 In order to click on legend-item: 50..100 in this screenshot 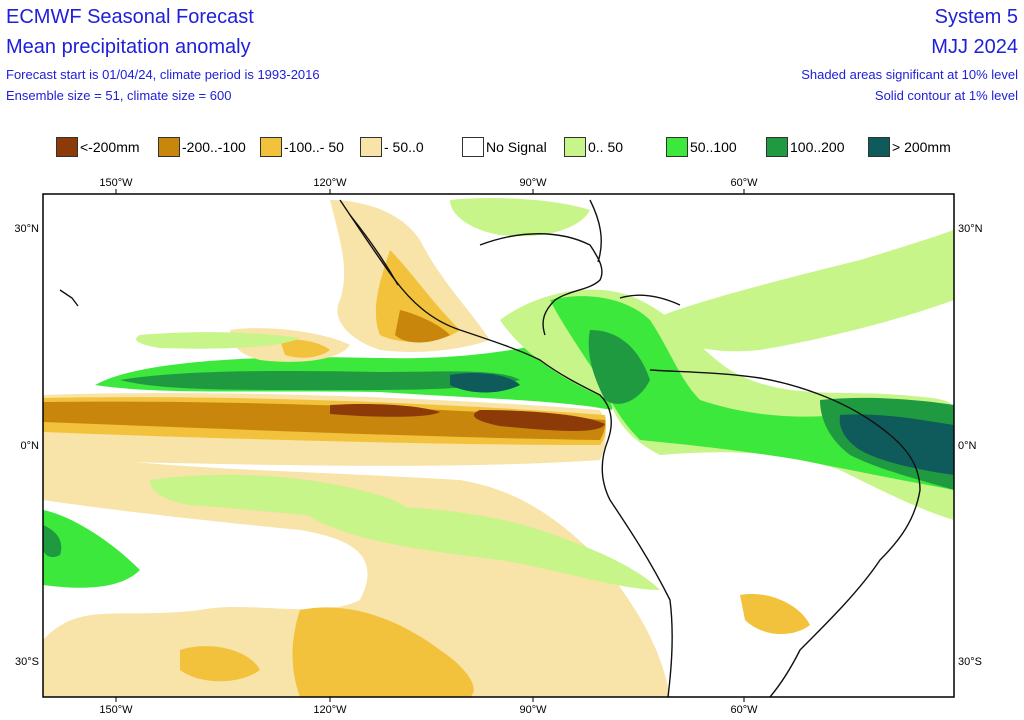, I will do `click(701, 147)`.